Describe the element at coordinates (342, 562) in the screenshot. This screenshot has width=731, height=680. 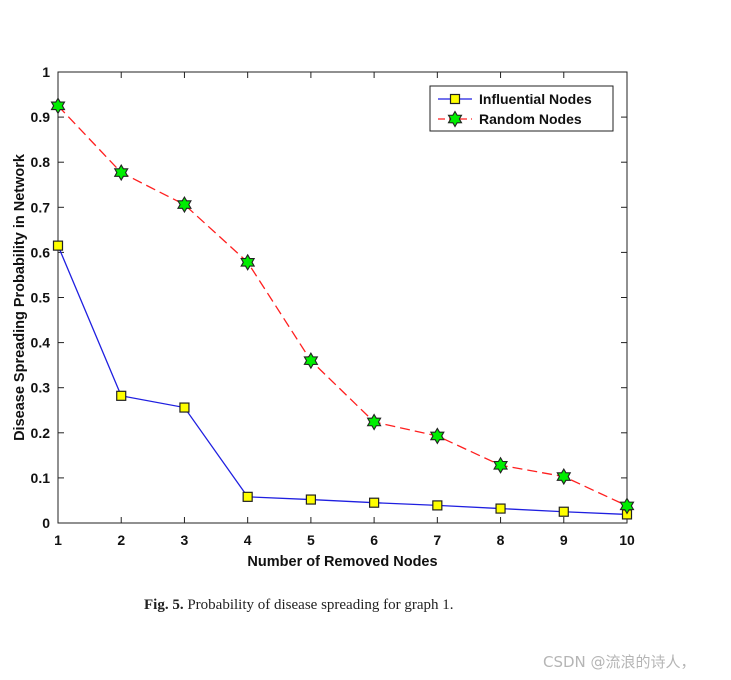
I see `x-axis-title: Number of Removed Nodes` at that location.